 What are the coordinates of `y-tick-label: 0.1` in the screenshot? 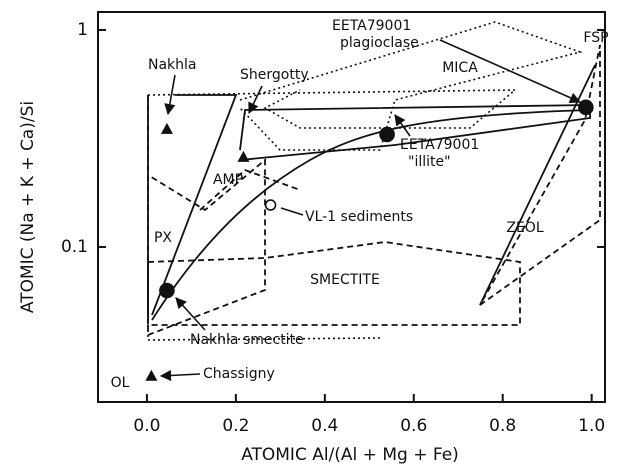 It's located at (74, 247).